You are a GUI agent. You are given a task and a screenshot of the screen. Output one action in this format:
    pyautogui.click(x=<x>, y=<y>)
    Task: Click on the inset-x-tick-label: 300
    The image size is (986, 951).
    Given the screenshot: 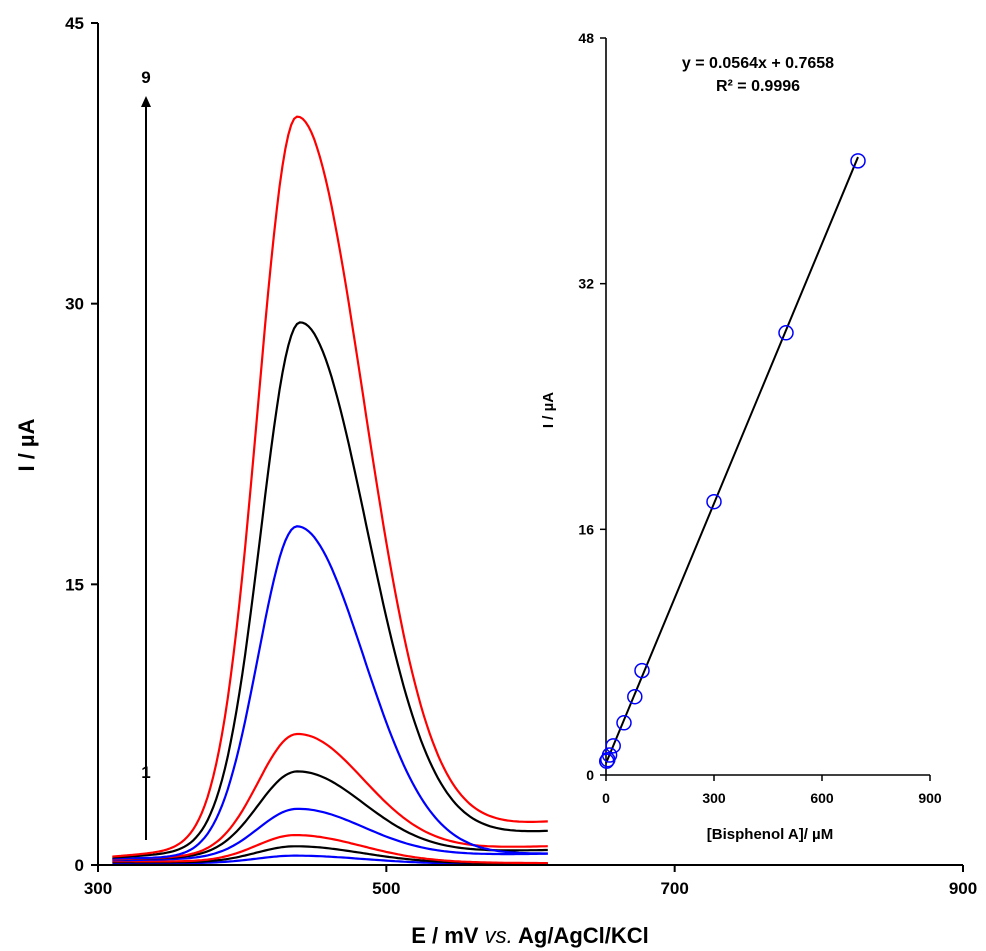 What is the action you would take?
    pyautogui.click(x=714, y=798)
    